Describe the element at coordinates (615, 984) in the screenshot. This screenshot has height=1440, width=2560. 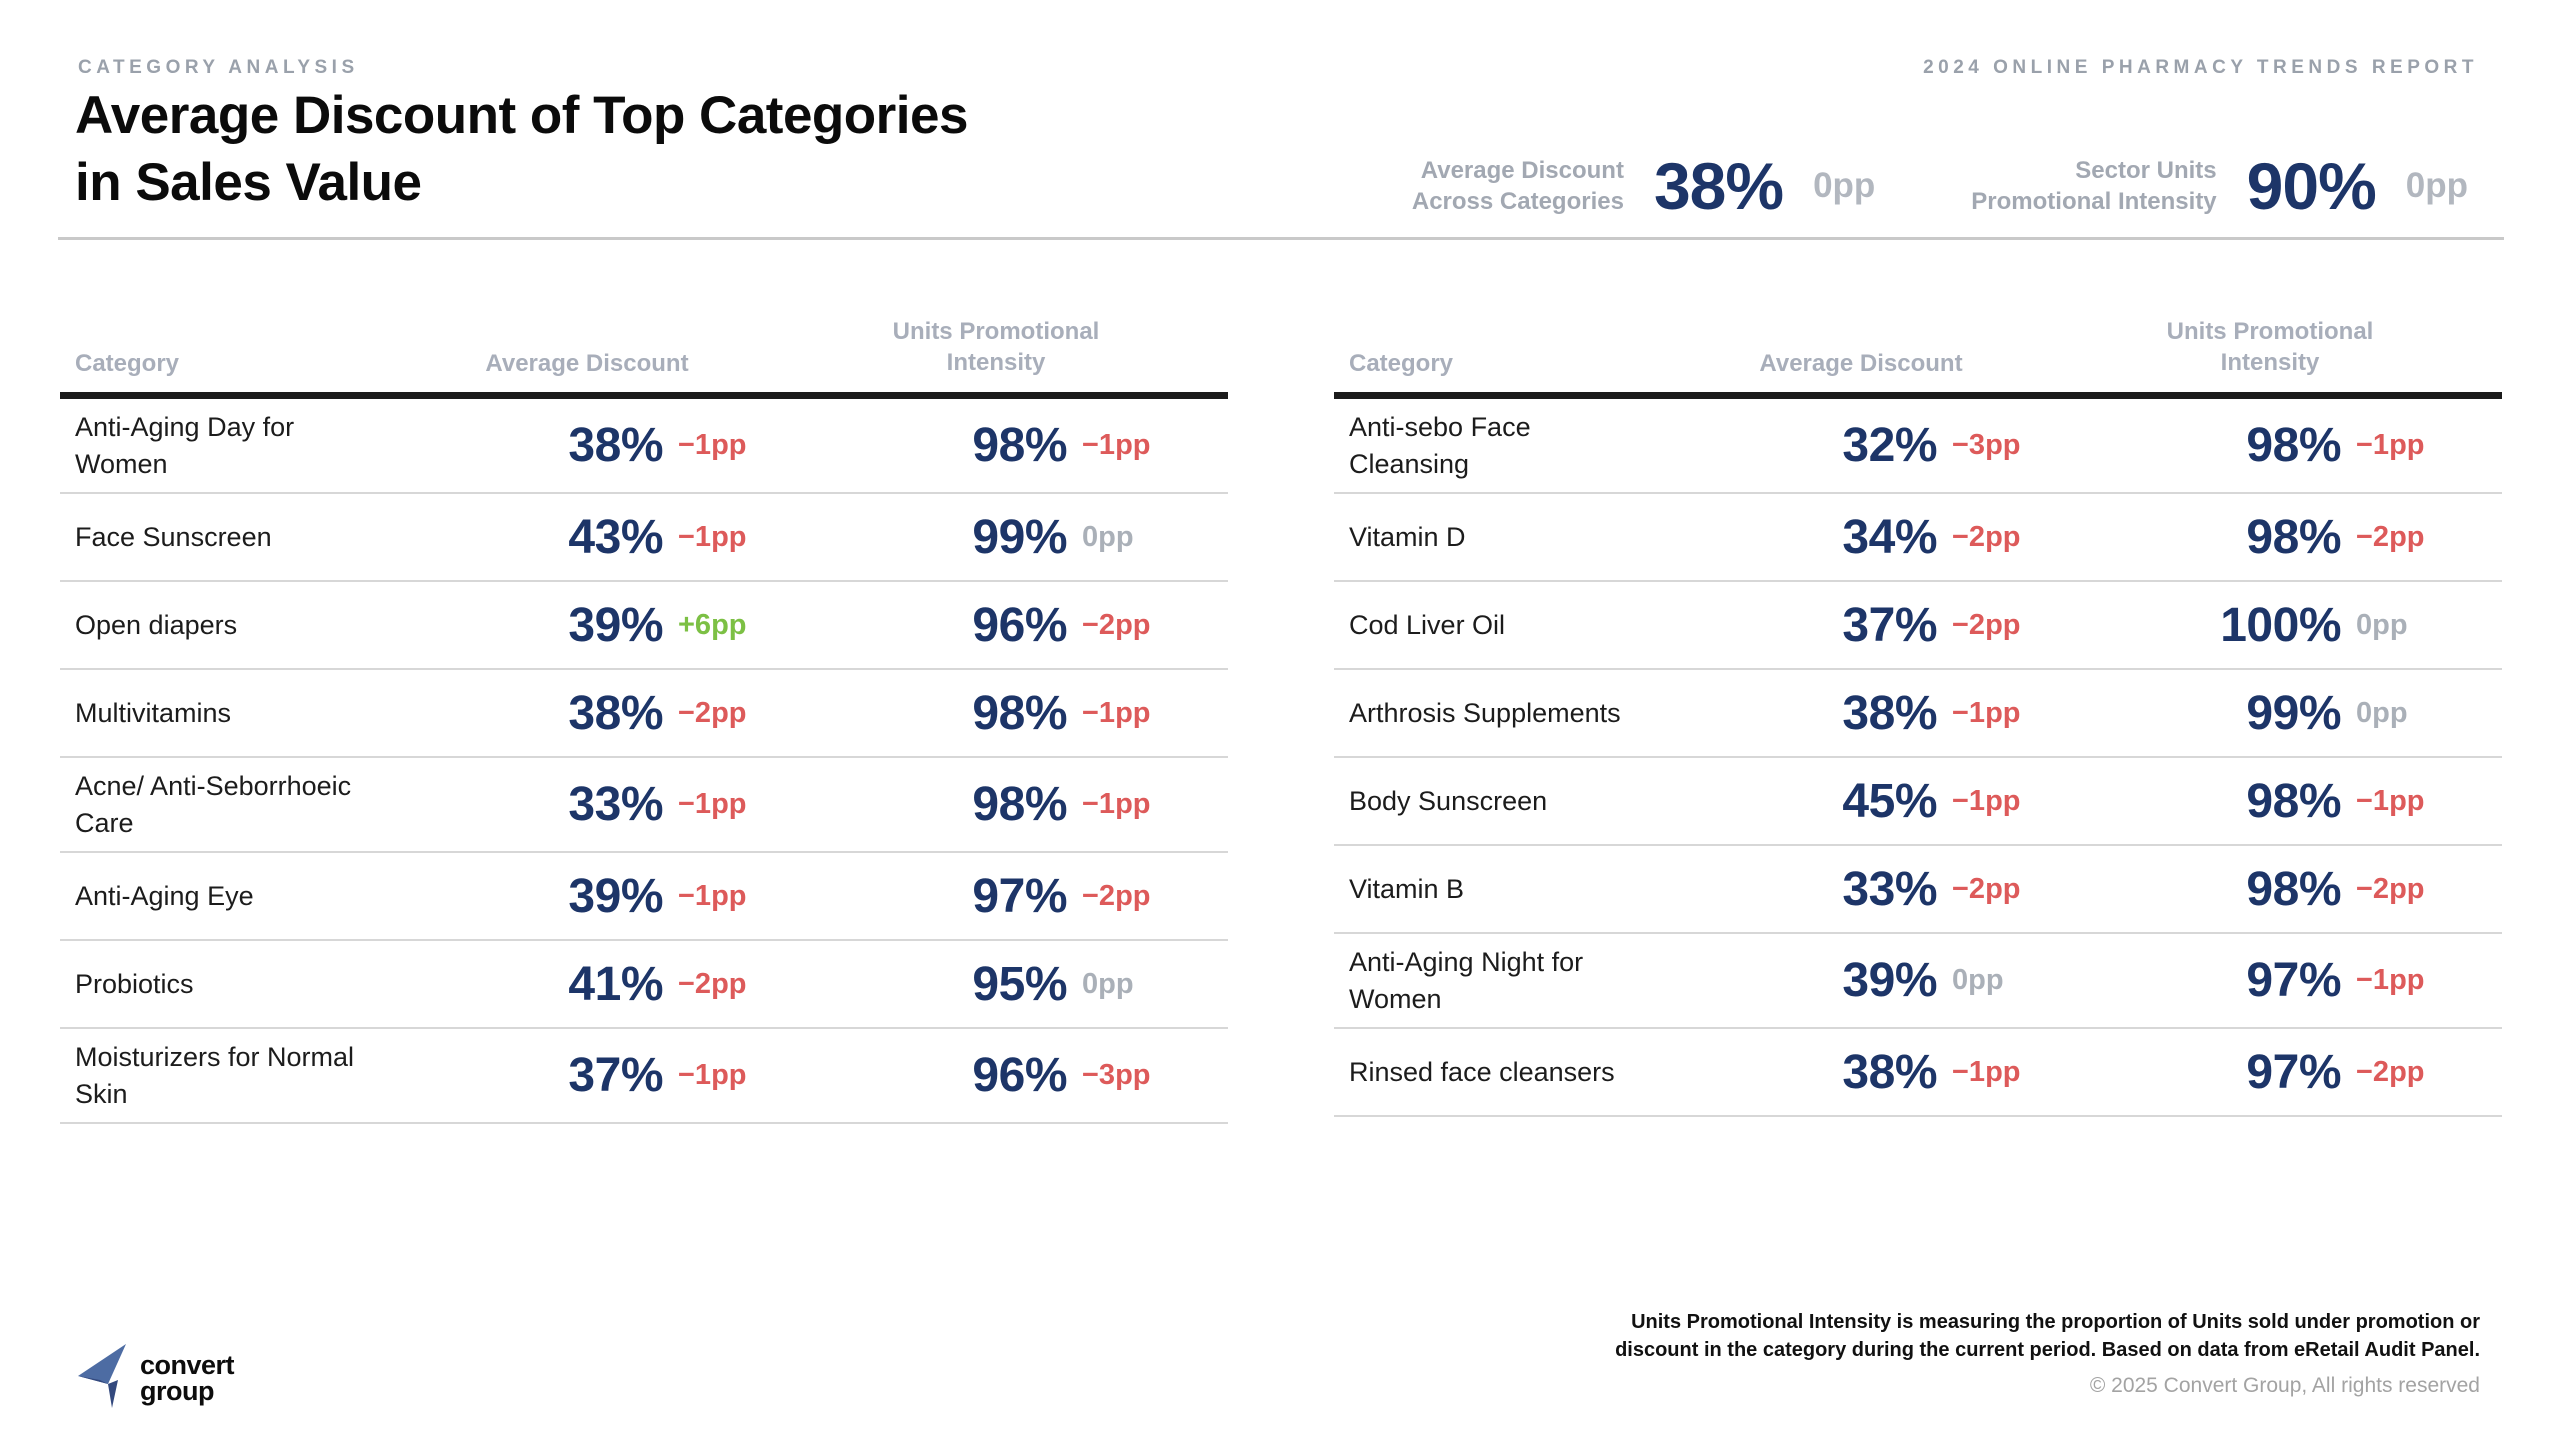
I see `discount-value: 41%` at that location.